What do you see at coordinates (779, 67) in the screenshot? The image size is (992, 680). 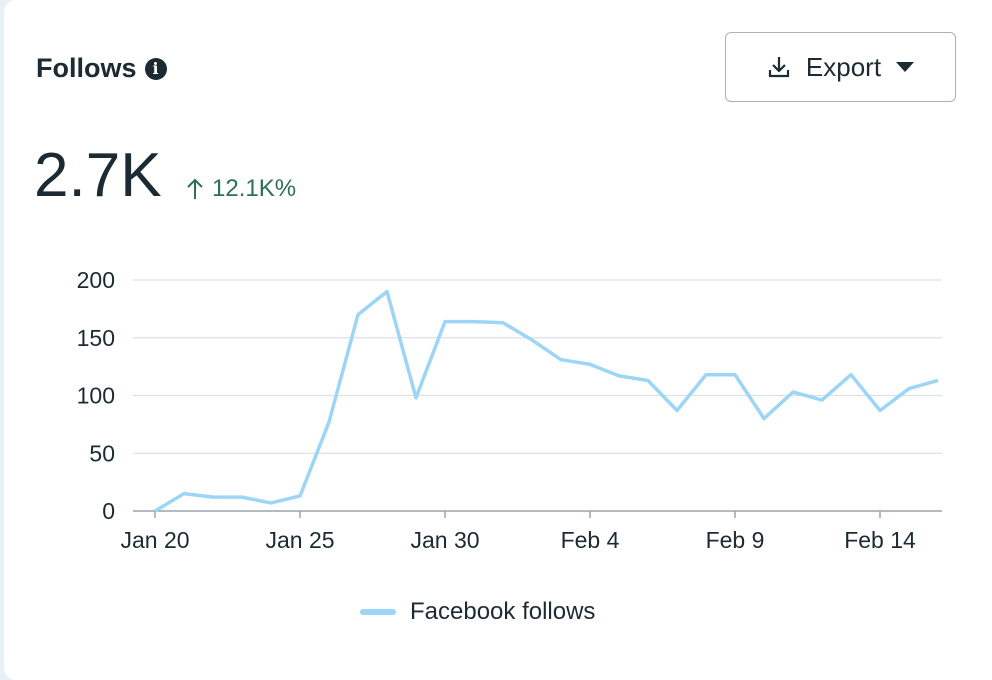 I see `download-icon` at bounding box center [779, 67].